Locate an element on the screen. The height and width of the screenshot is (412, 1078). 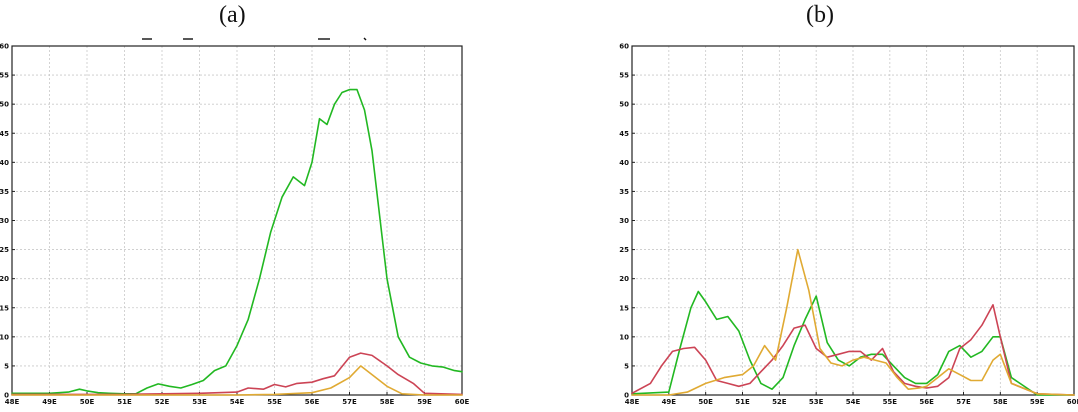
panel-label-a: (a) is located at coordinates (232, 15).